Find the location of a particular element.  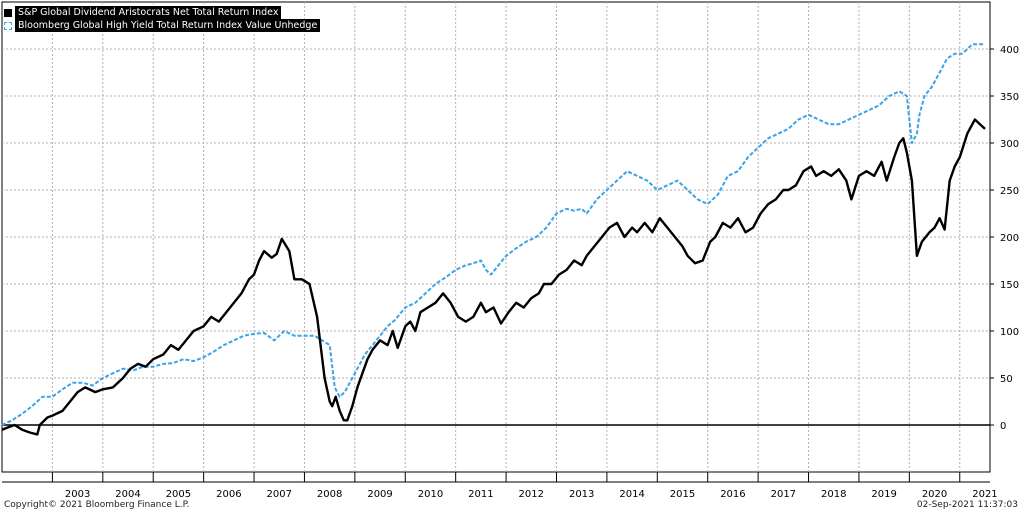

y-tick-label: 400 is located at coordinates (1009, 50).